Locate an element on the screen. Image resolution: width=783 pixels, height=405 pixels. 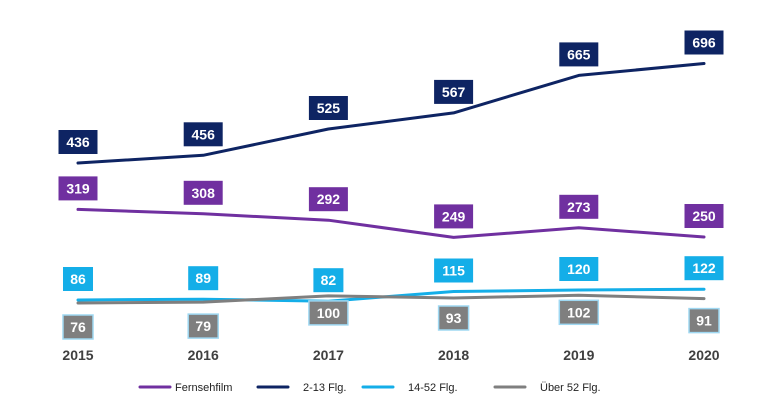
series-line-fernsehfilm is located at coordinates (391, 223).